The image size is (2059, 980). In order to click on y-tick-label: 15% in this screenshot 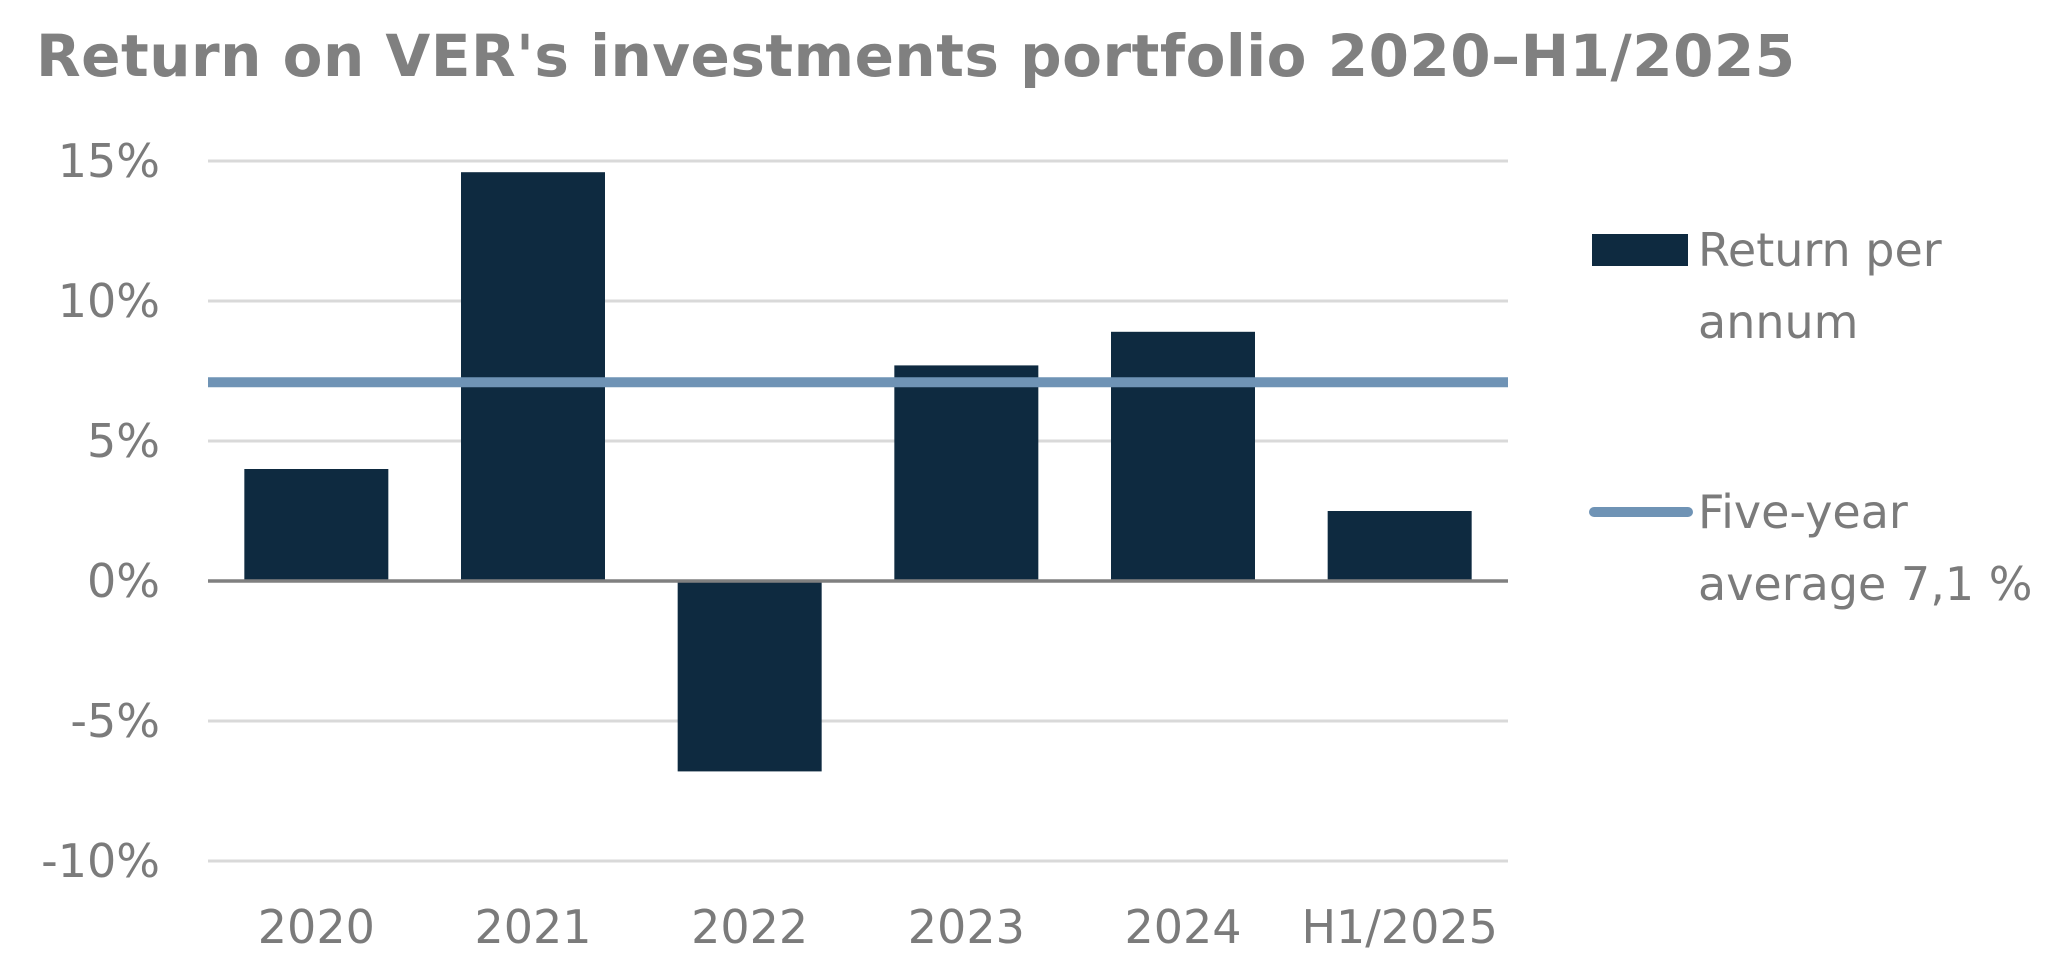, I will do `click(109, 161)`.